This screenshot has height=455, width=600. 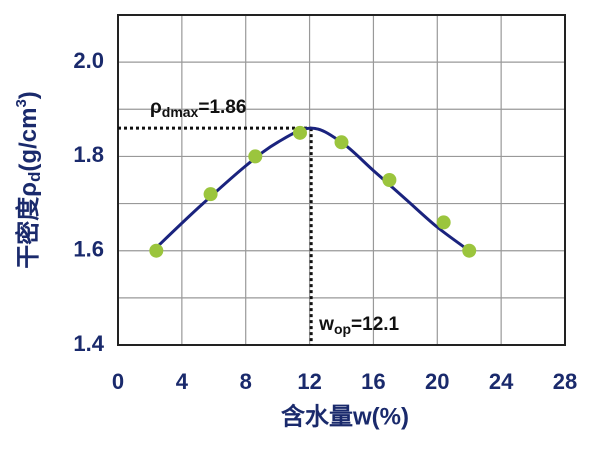 I want to click on annotation-text: =12.1, so click(x=375, y=324).